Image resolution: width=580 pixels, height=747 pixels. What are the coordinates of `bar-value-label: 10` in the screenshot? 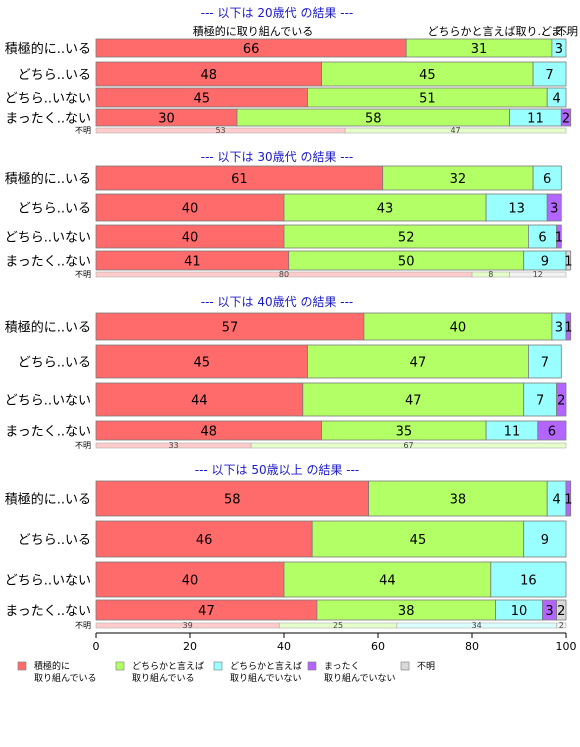 It's located at (519, 611).